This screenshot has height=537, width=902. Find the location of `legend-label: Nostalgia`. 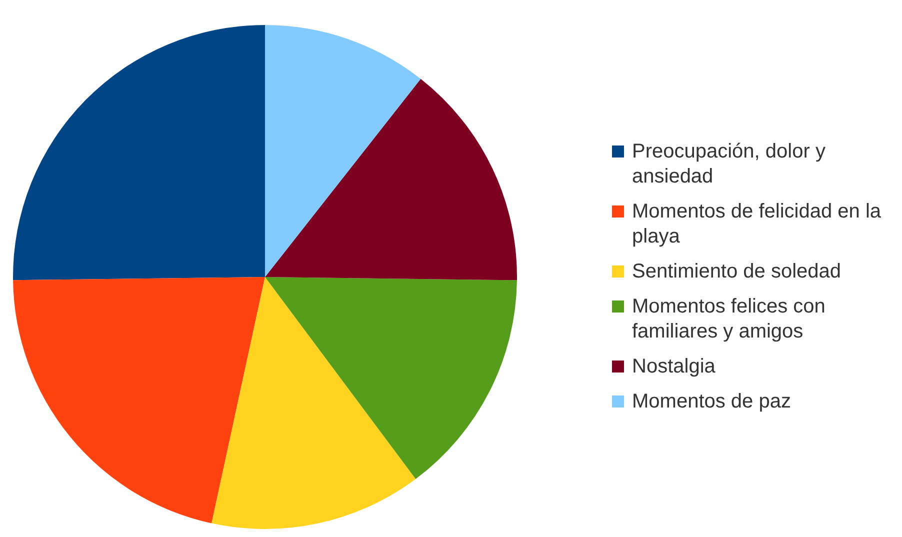

legend-label: Nostalgia is located at coordinates (674, 367).